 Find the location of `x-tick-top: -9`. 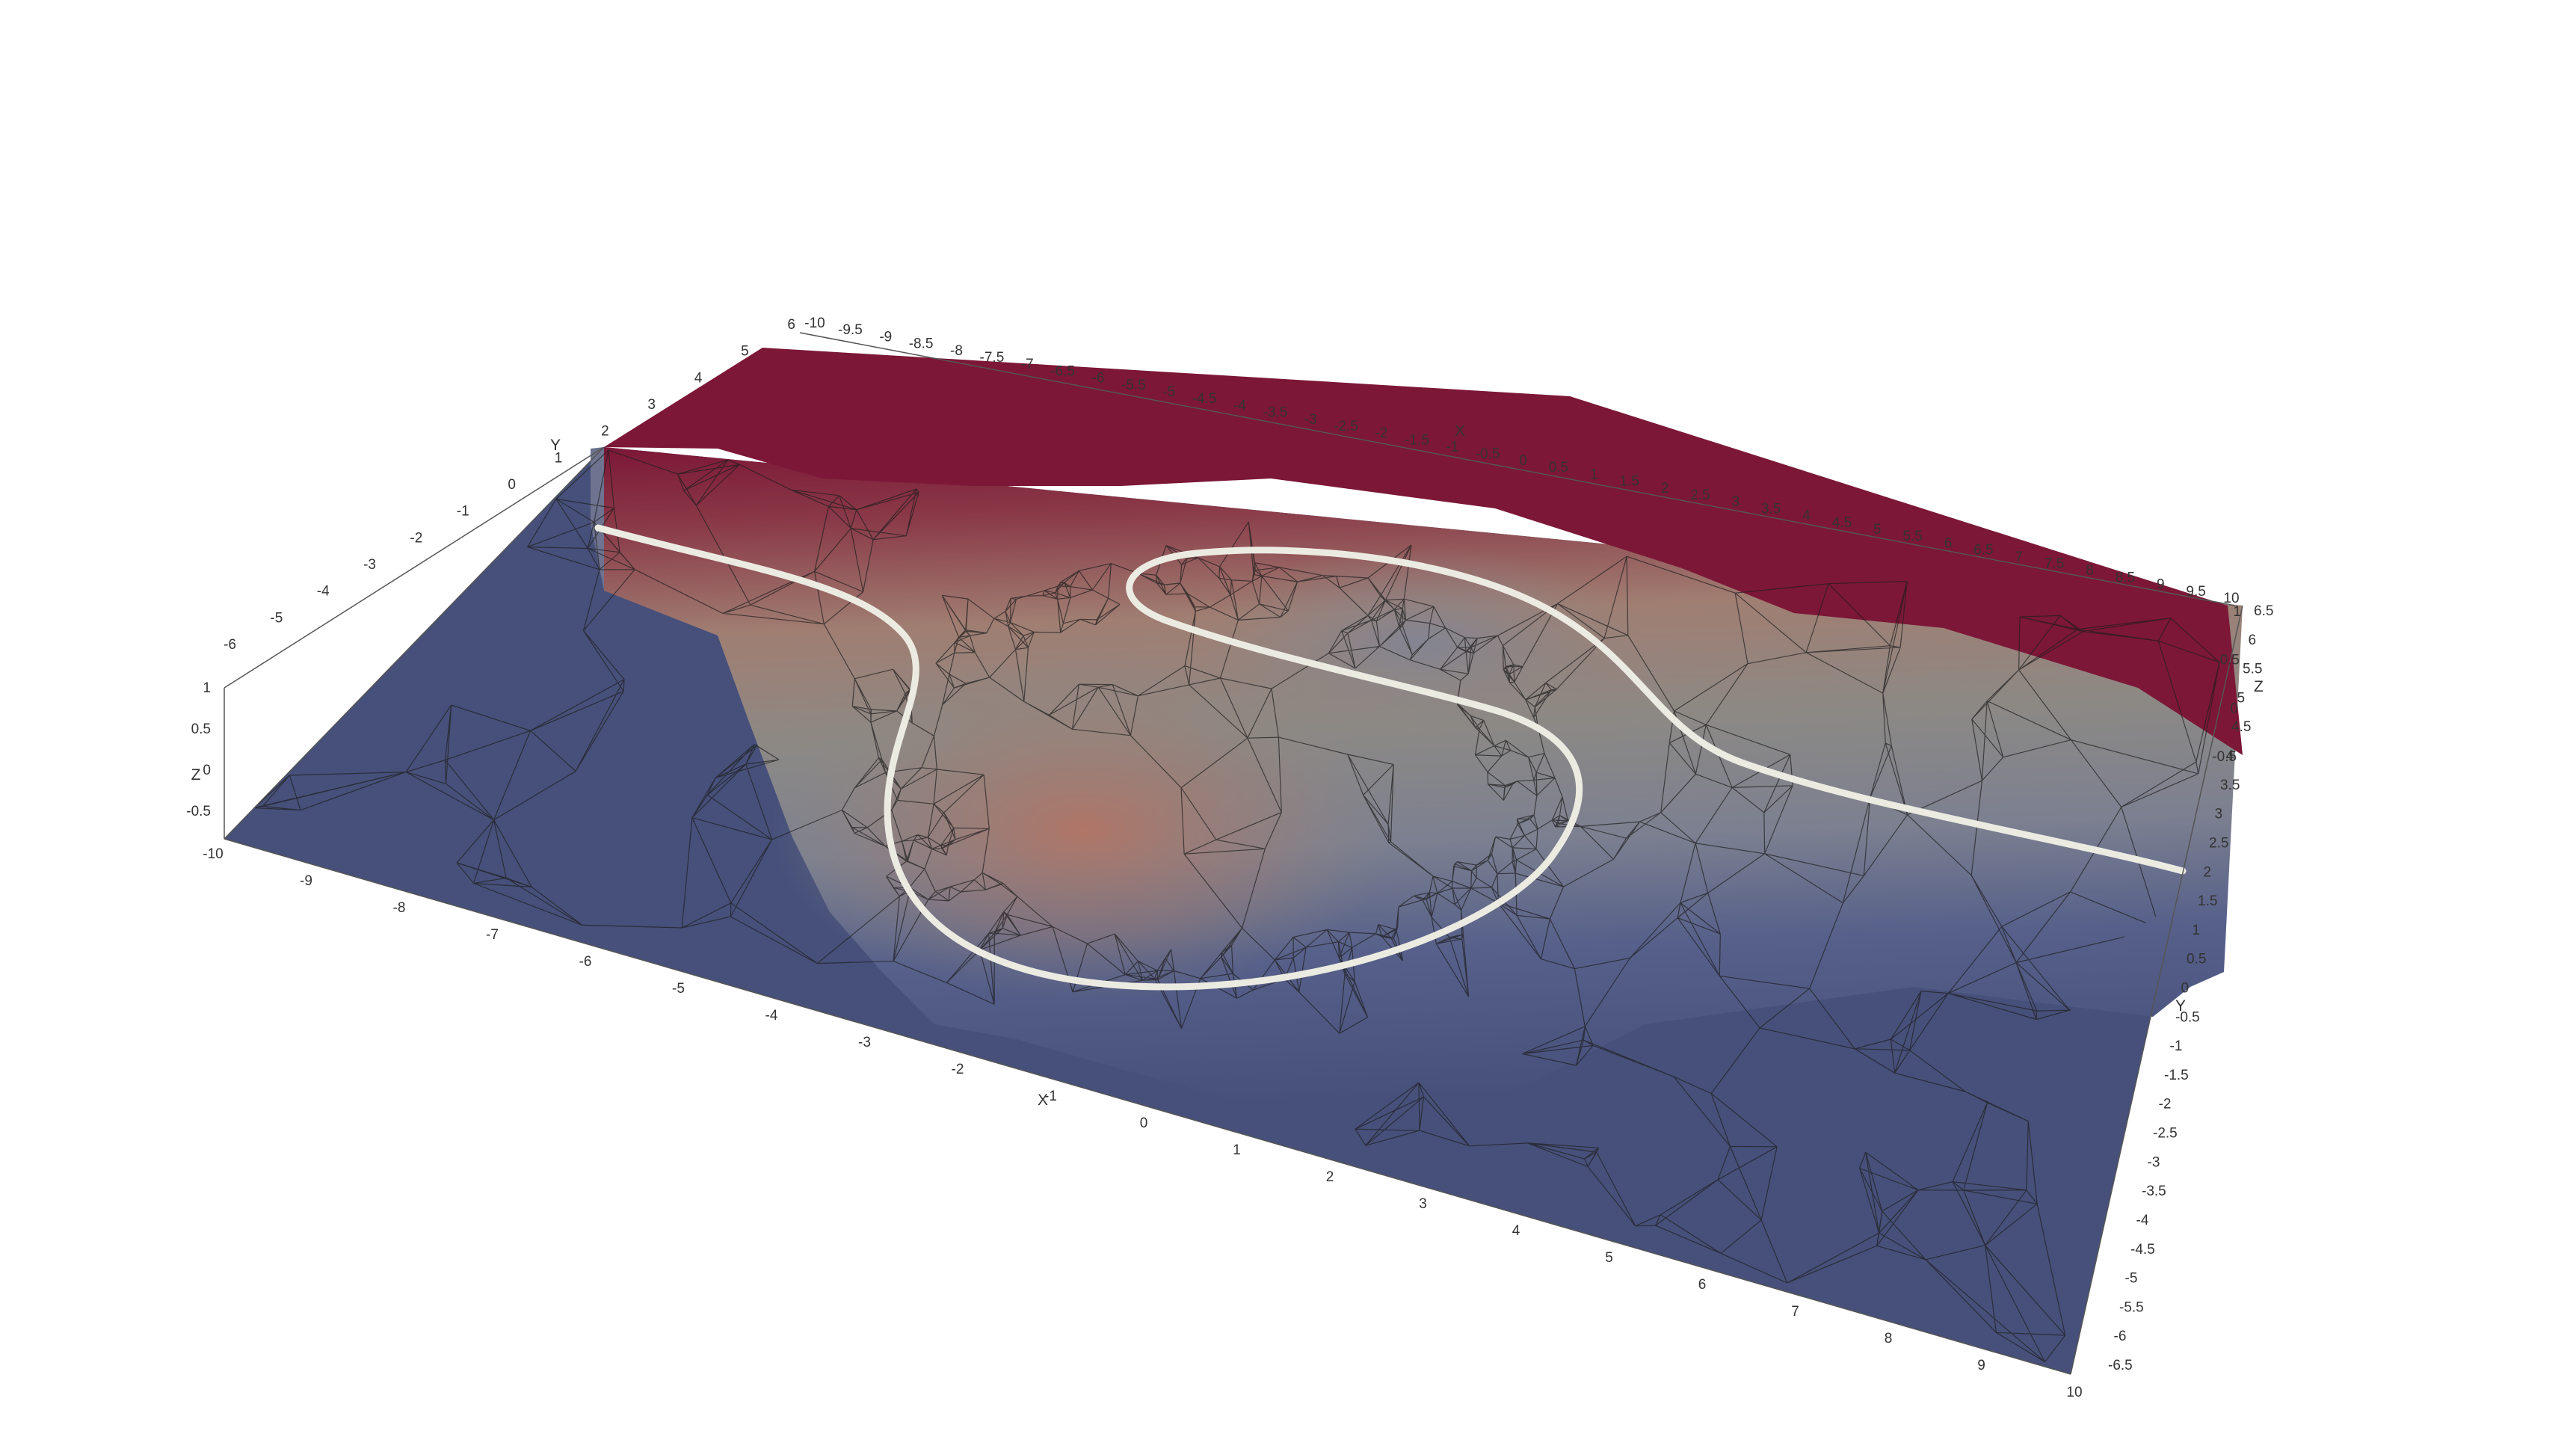

x-tick-top: -9 is located at coordinates (885, 337).